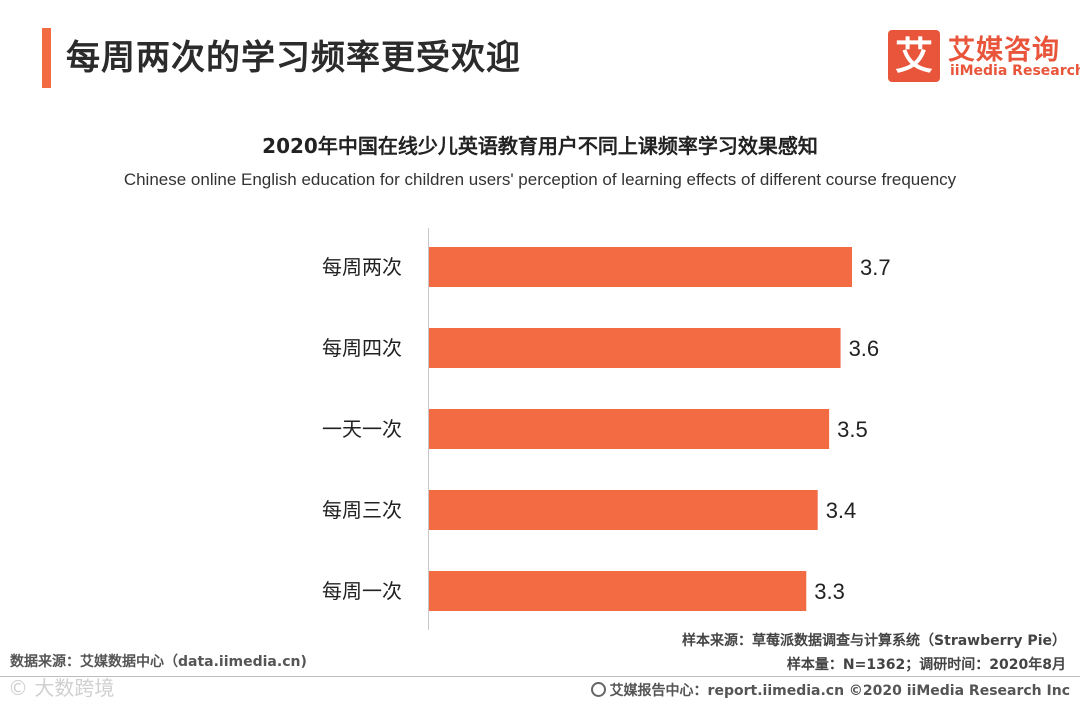 This screenshot has width=1080, height=702. I want to click on page-headline: 每周两次的学习频率更受欢迎, so click(293, 58).